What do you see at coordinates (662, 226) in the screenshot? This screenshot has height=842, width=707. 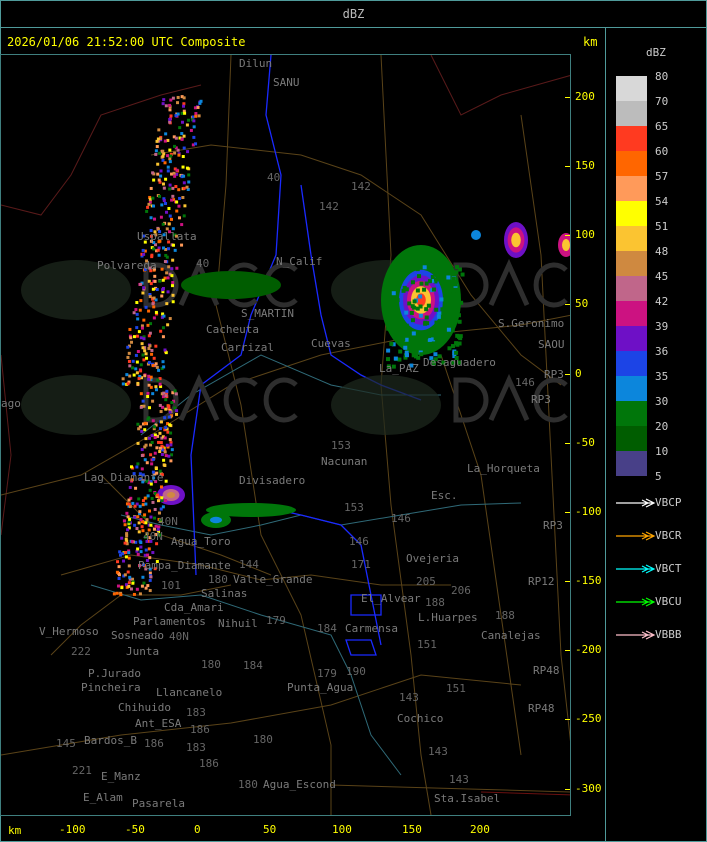 I see `legend-value: 51` at bounding box center [662, 226].